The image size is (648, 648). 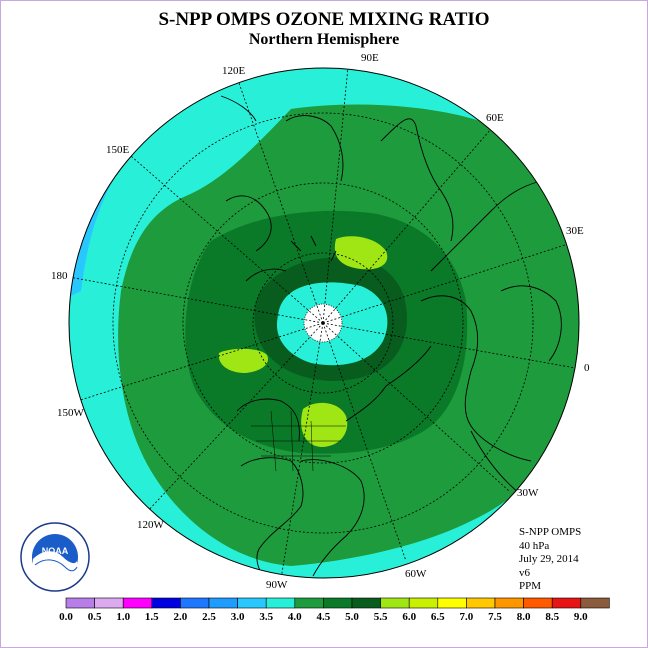 I want to click on info-version: v6, so click(x=524, y=572).